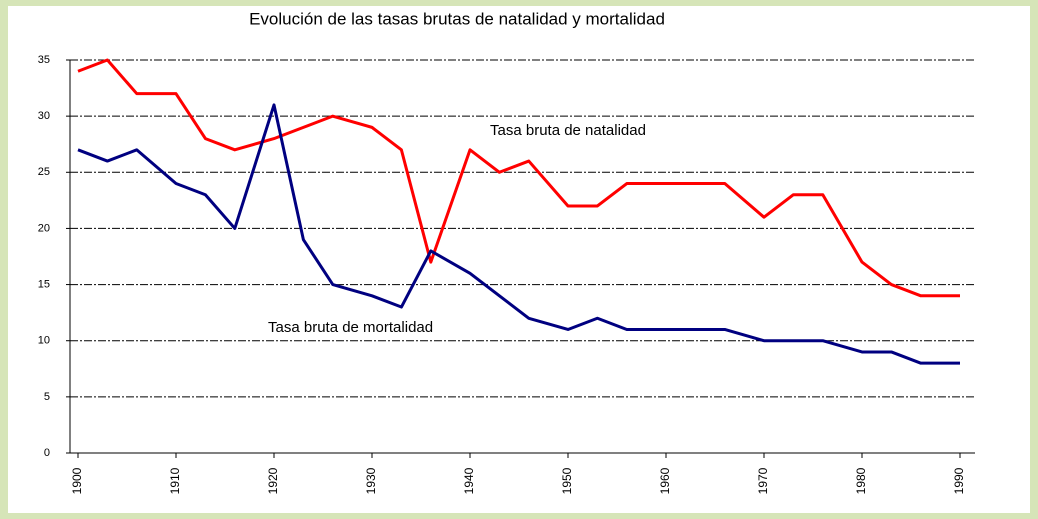 The height and width of the screenshot is (519, 1038). What do you see at coordinates (567, 480) in the screenshot?
I see `x-tick-label: 1950` at bounding box center [567, 480].